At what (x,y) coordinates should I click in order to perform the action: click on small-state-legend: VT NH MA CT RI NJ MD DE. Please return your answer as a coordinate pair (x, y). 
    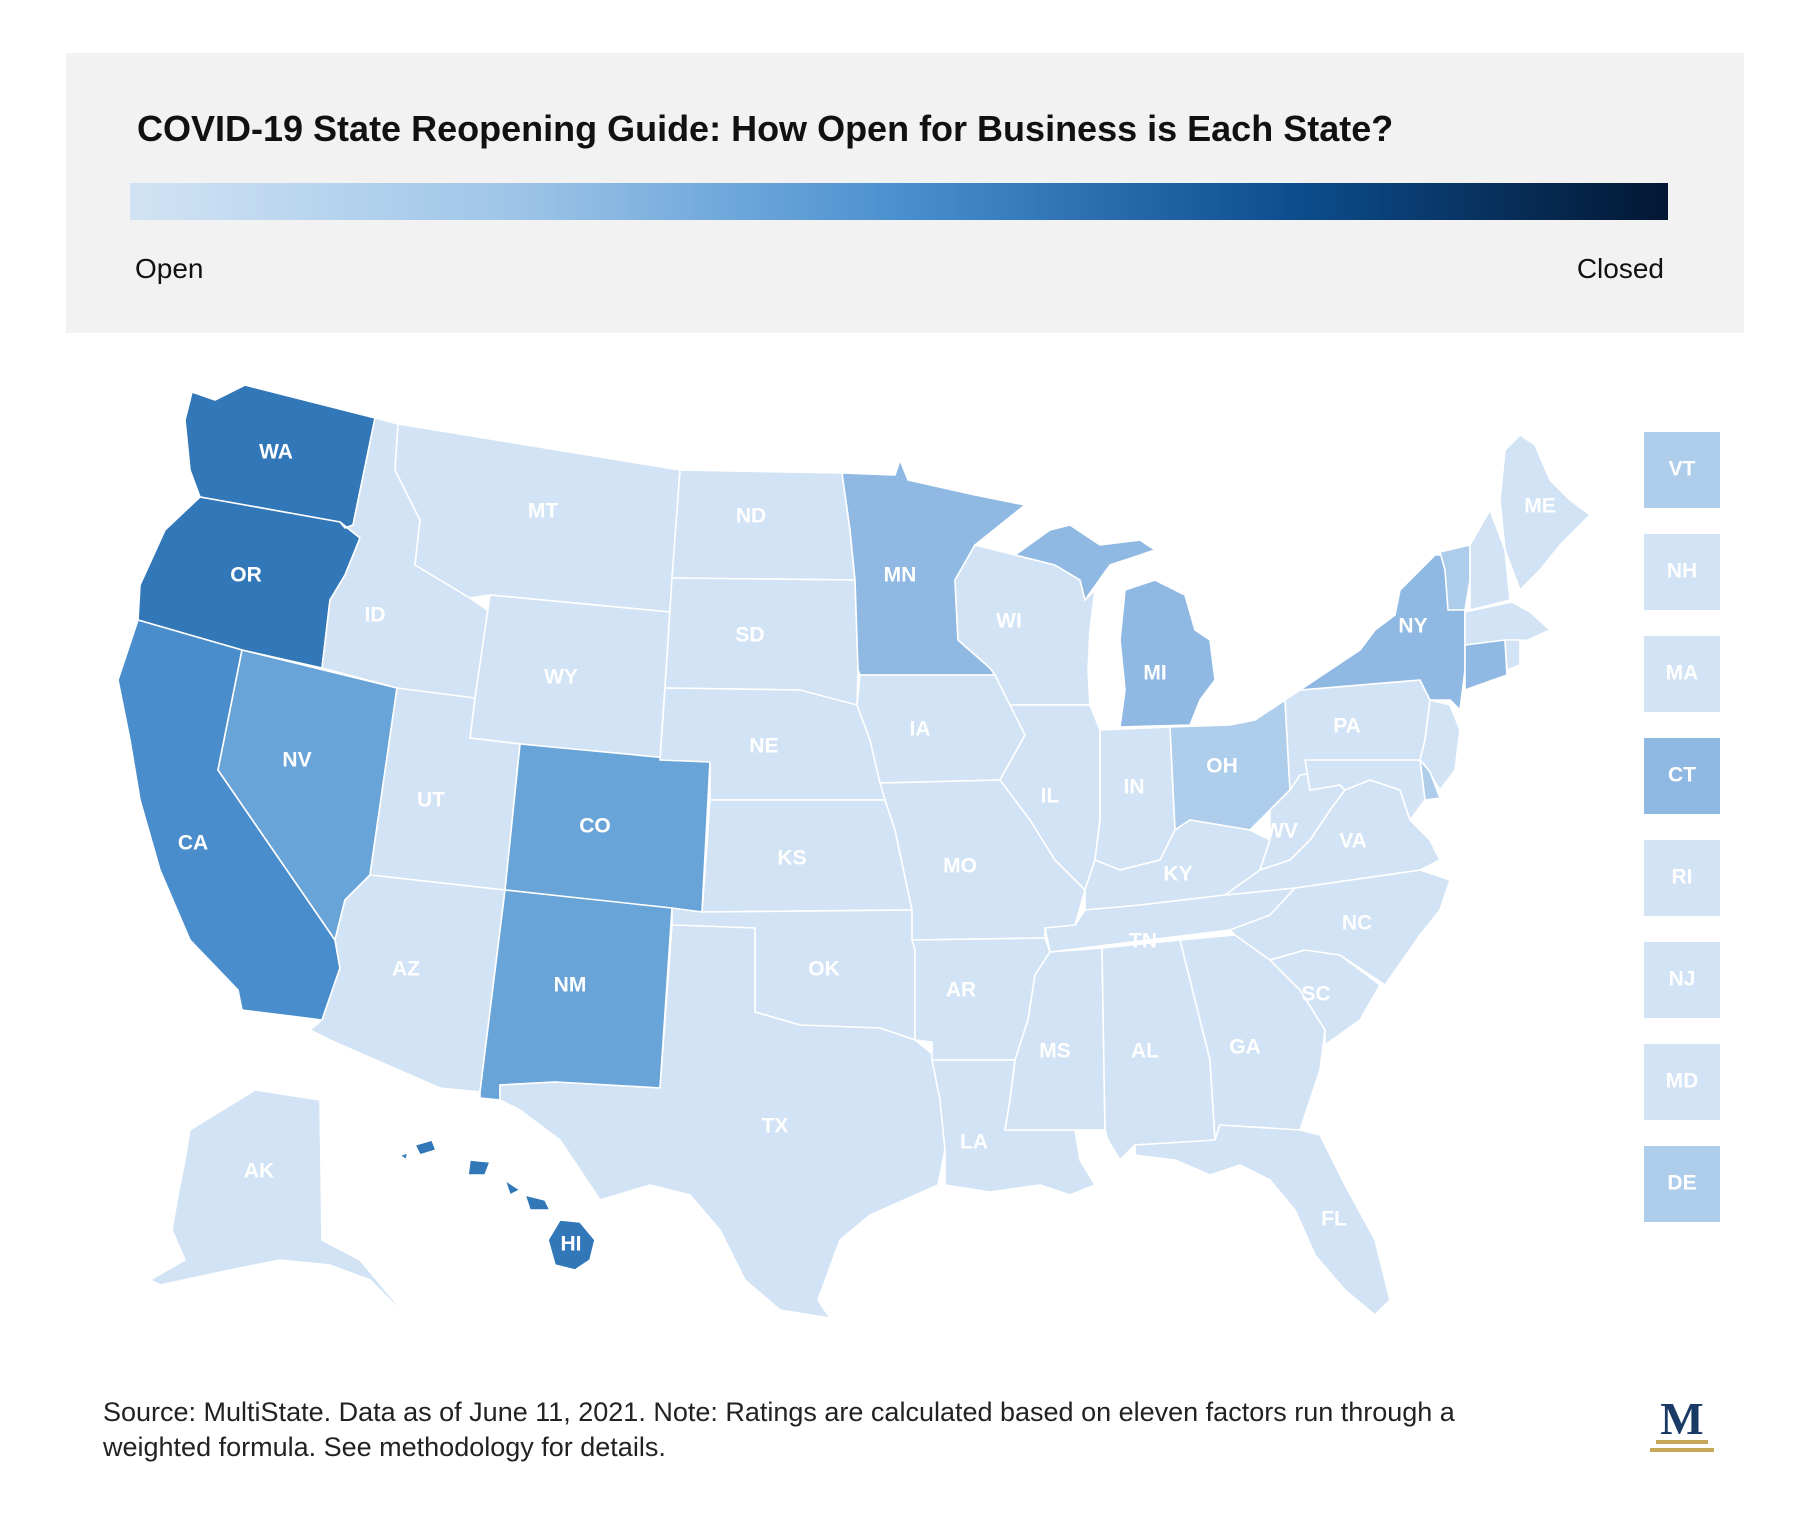
    Looking at the image, I should click on (1682, 827).